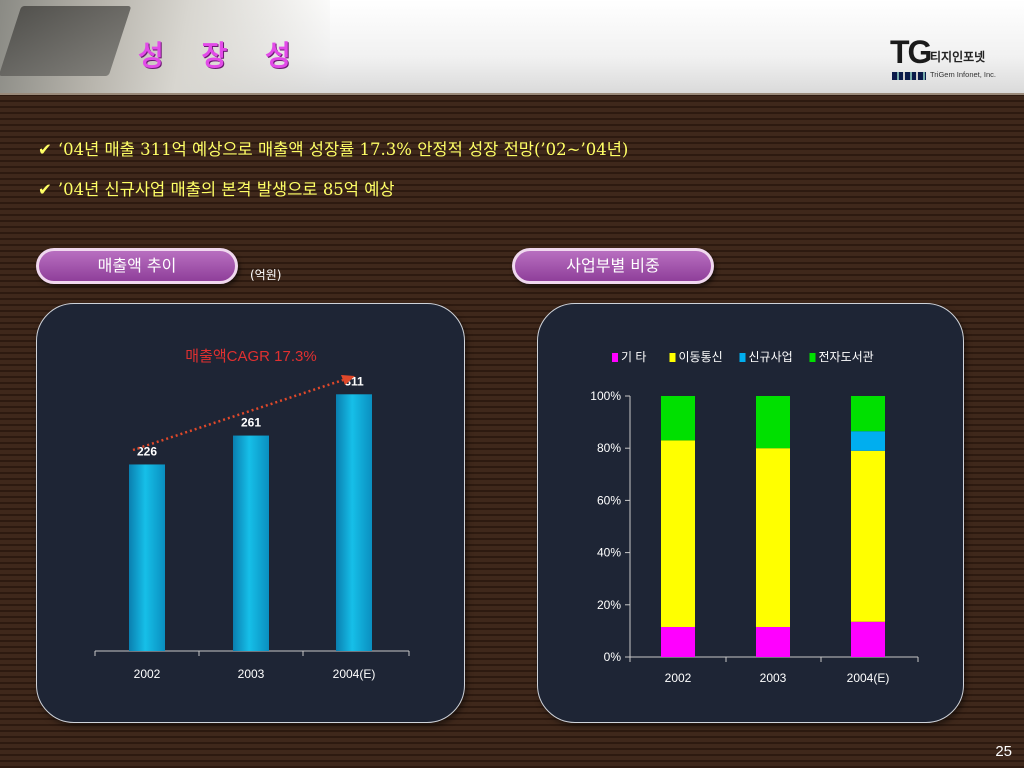 The image size is (1024, 768). I want to click on legend-label: 전자도서관, so click(846, 357).